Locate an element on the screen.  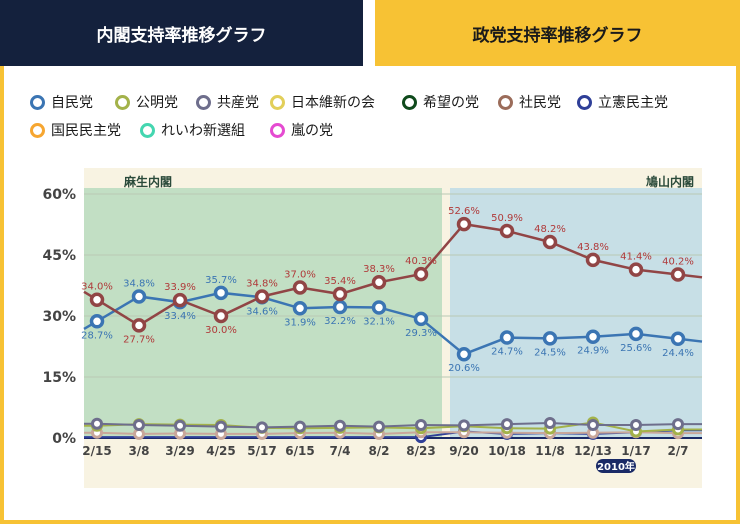
data-label: 41.4% is located at coordinates (636, 257).